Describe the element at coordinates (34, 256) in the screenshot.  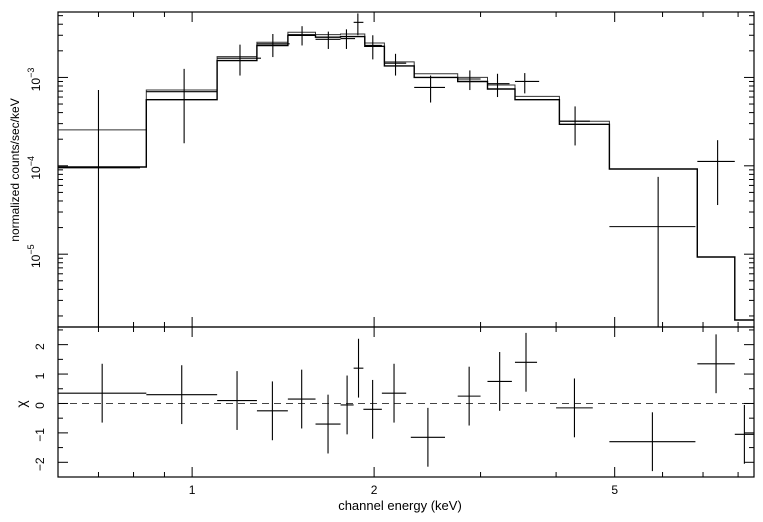
I see `spectrum-y-tick-label: 10−5` at that location.